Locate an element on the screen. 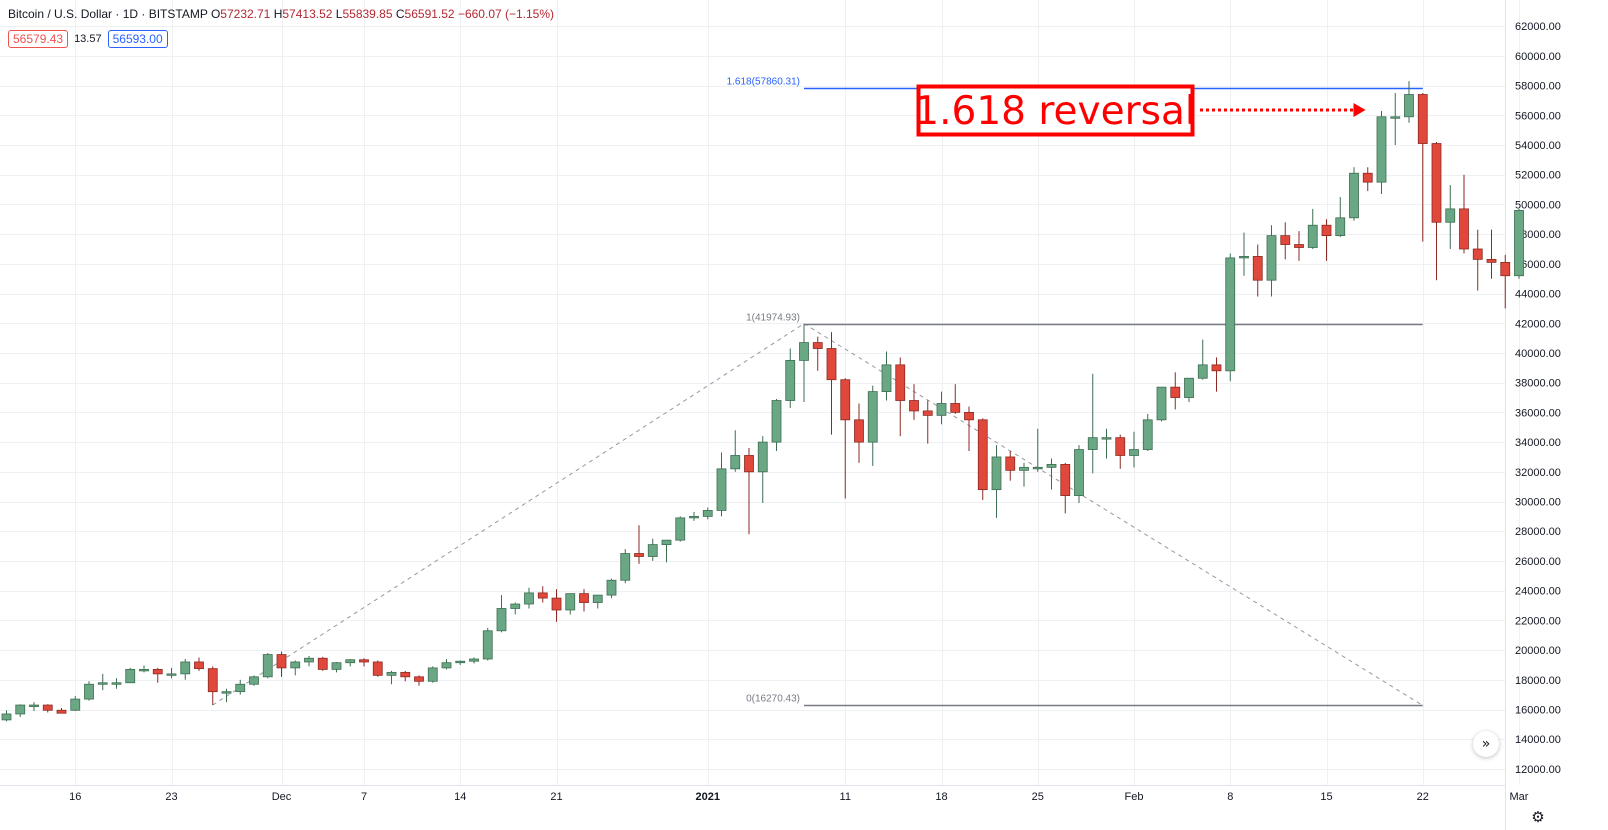 Image resolution: width=1608 pixels, height=830 pixels. time-tick-label: 16 is located at coordinates (75, 797).